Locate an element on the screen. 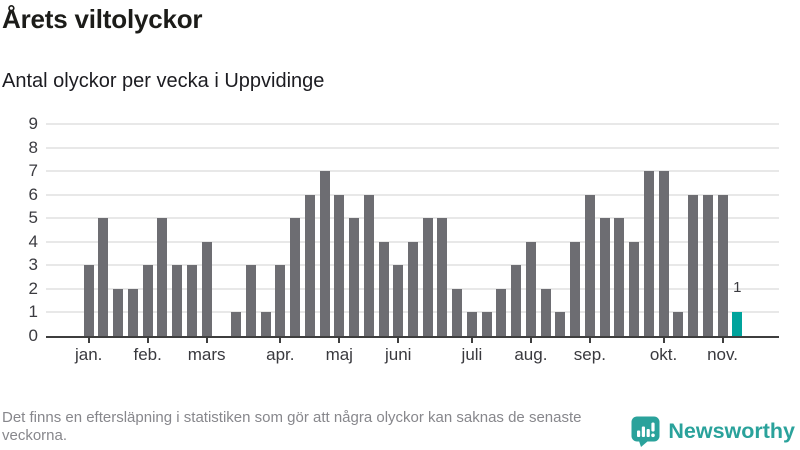 This screenshot has height=450, width=800. x-tick-label-apr: apr. is located at coordinates (280, 354).